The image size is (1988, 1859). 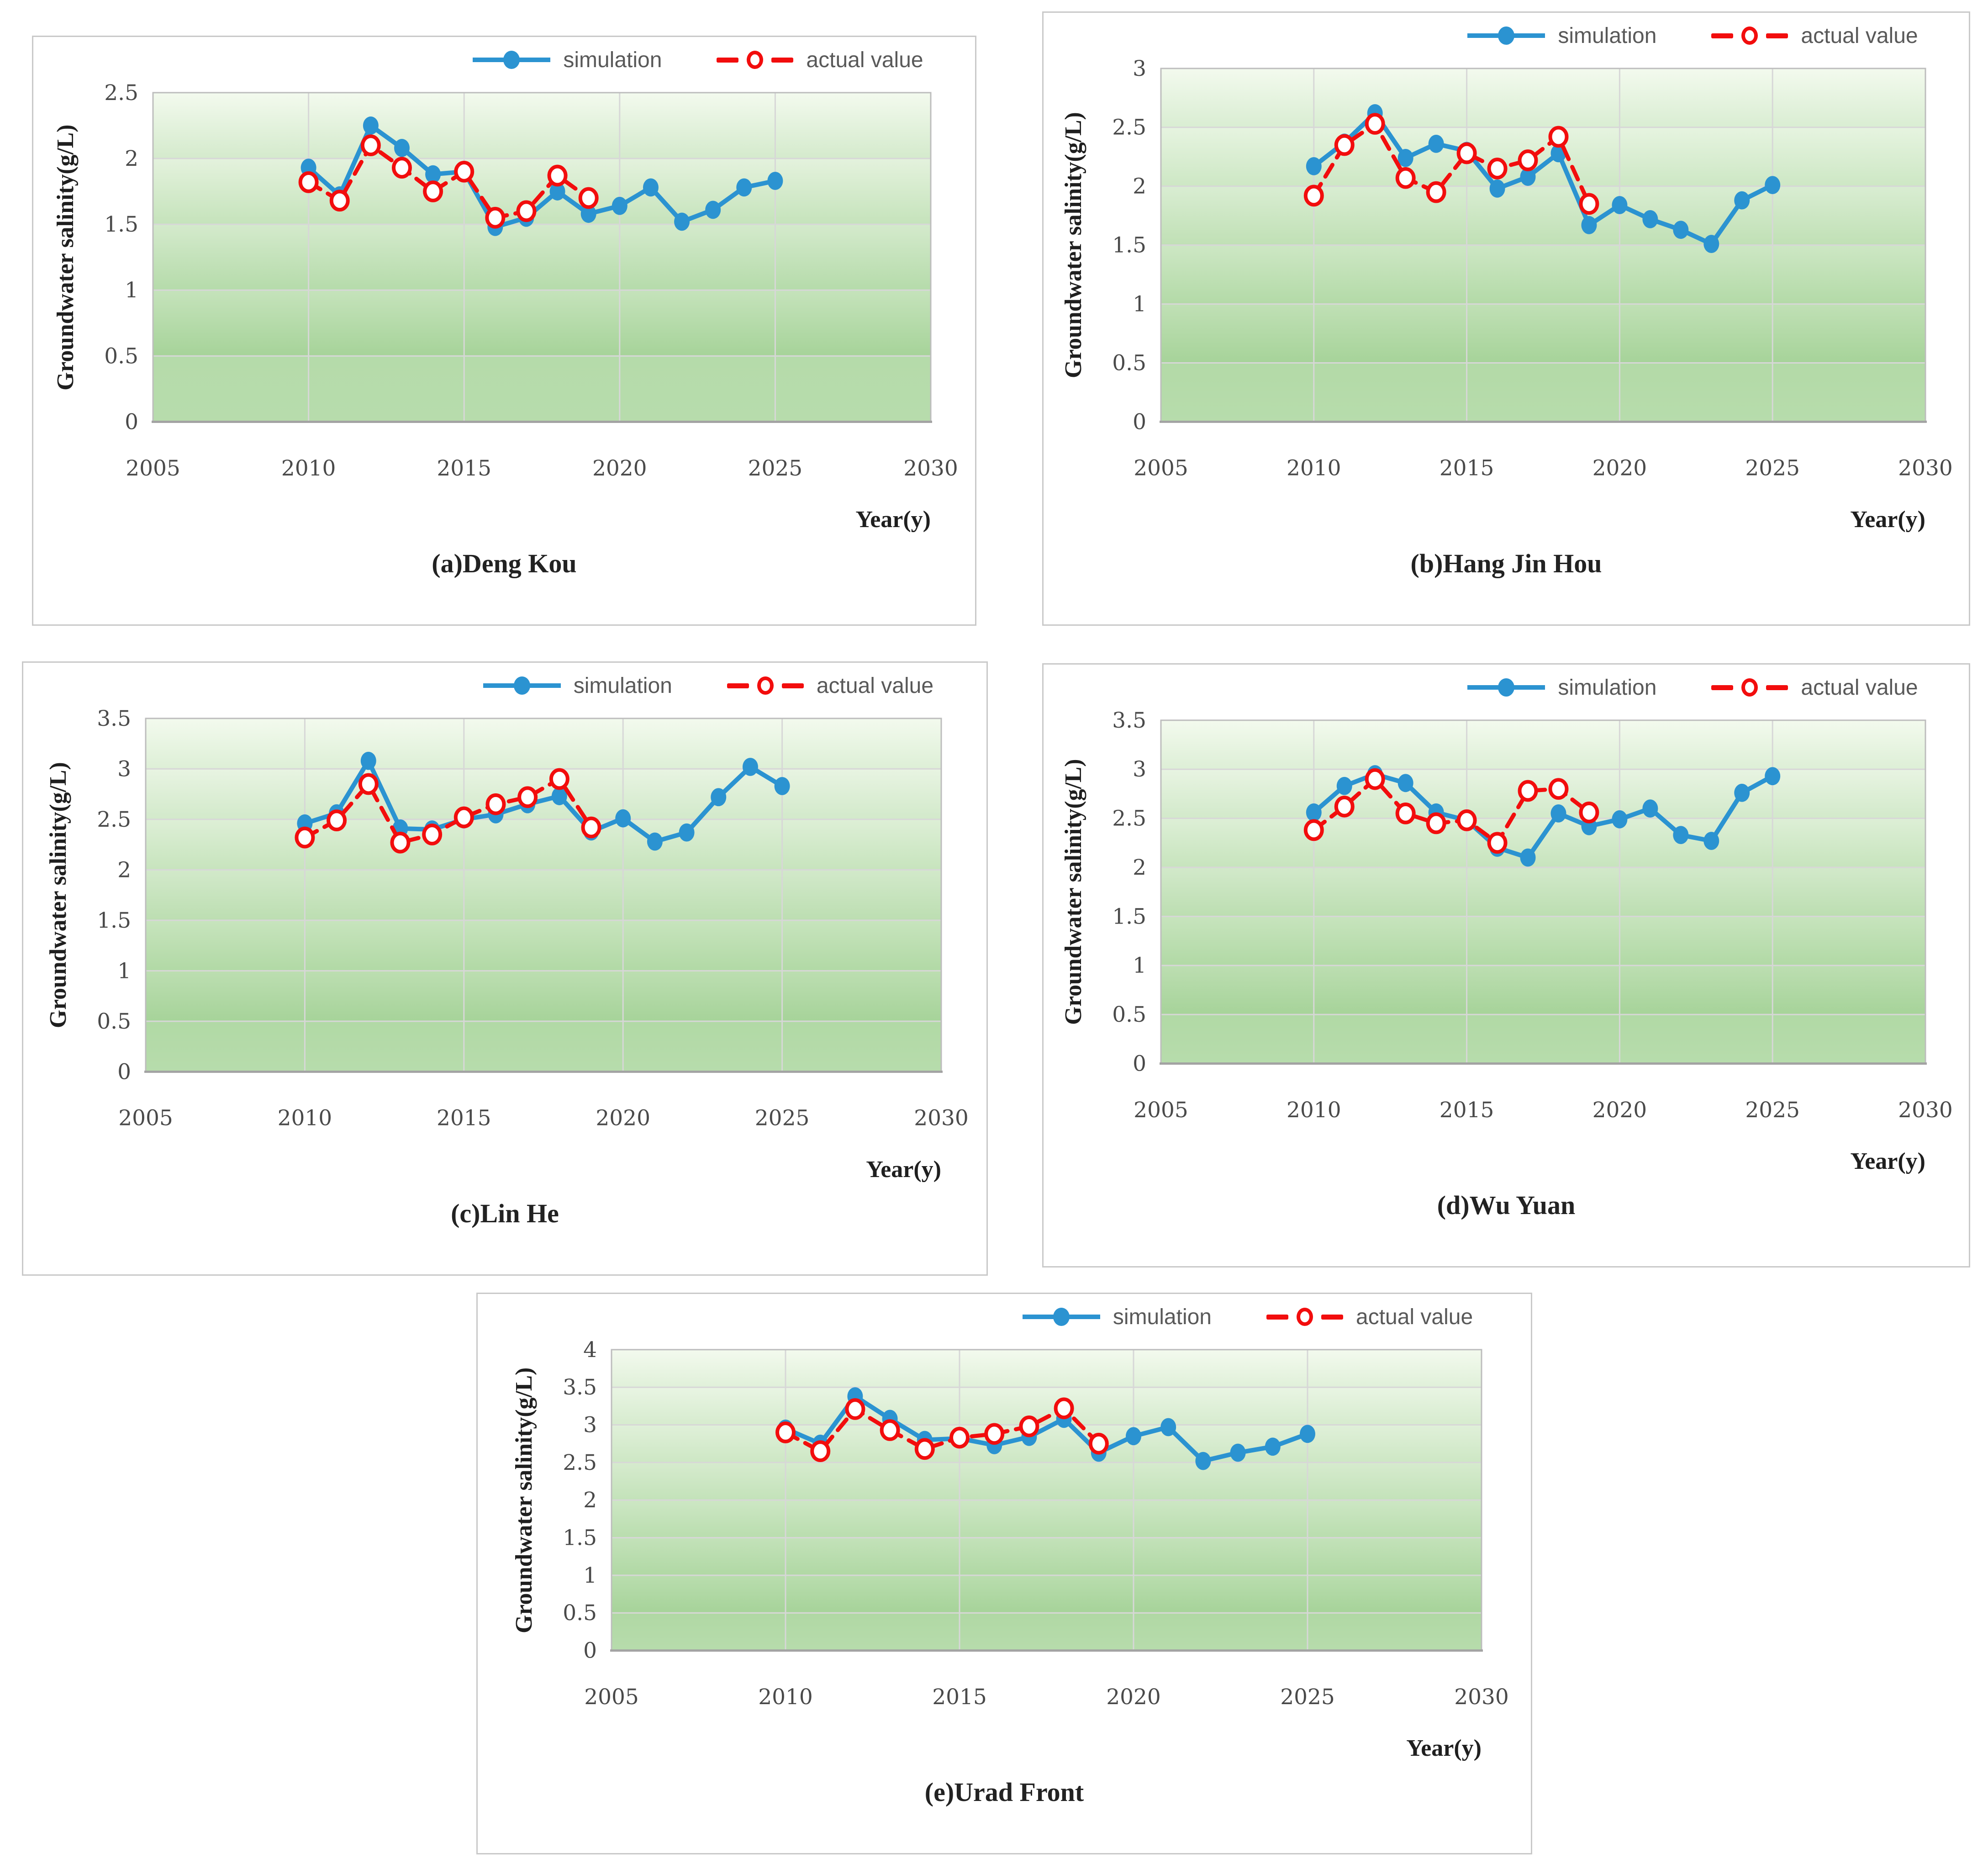 I want to click on x-tick-label: 2005, so click(x=611, y=1698).